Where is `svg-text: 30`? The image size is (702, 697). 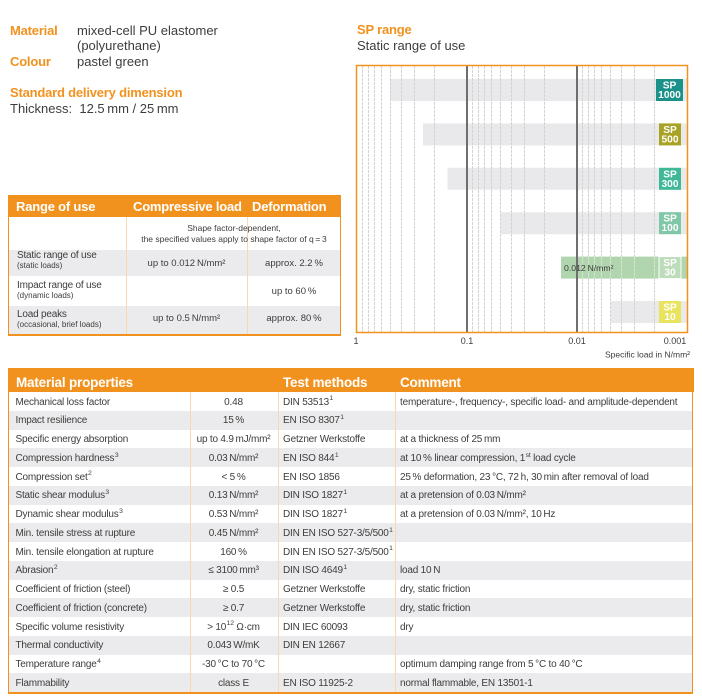 svg-text: 30 is located at coordinates (670, 273).